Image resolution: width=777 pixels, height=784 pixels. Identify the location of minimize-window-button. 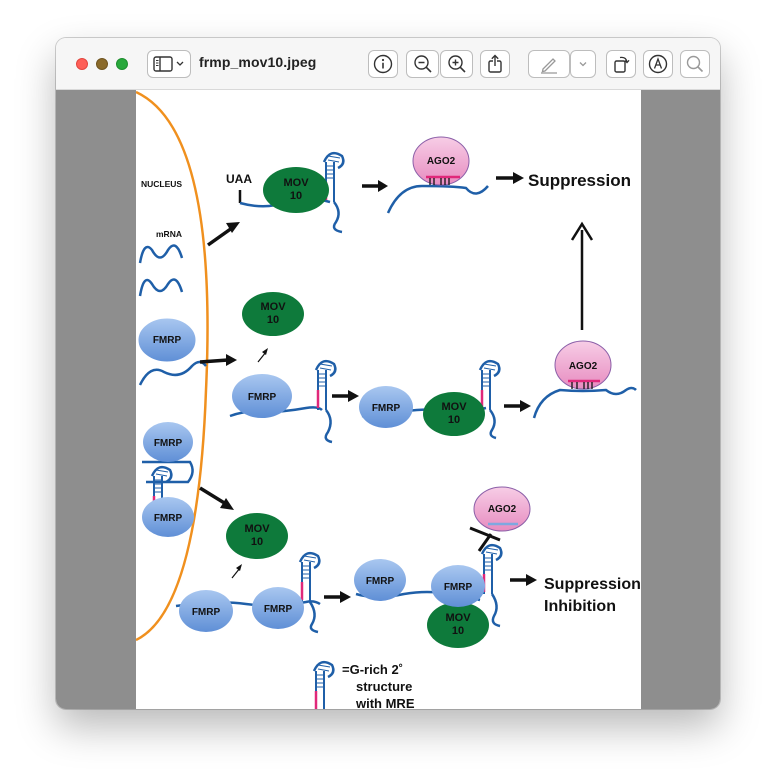
(102, 64).